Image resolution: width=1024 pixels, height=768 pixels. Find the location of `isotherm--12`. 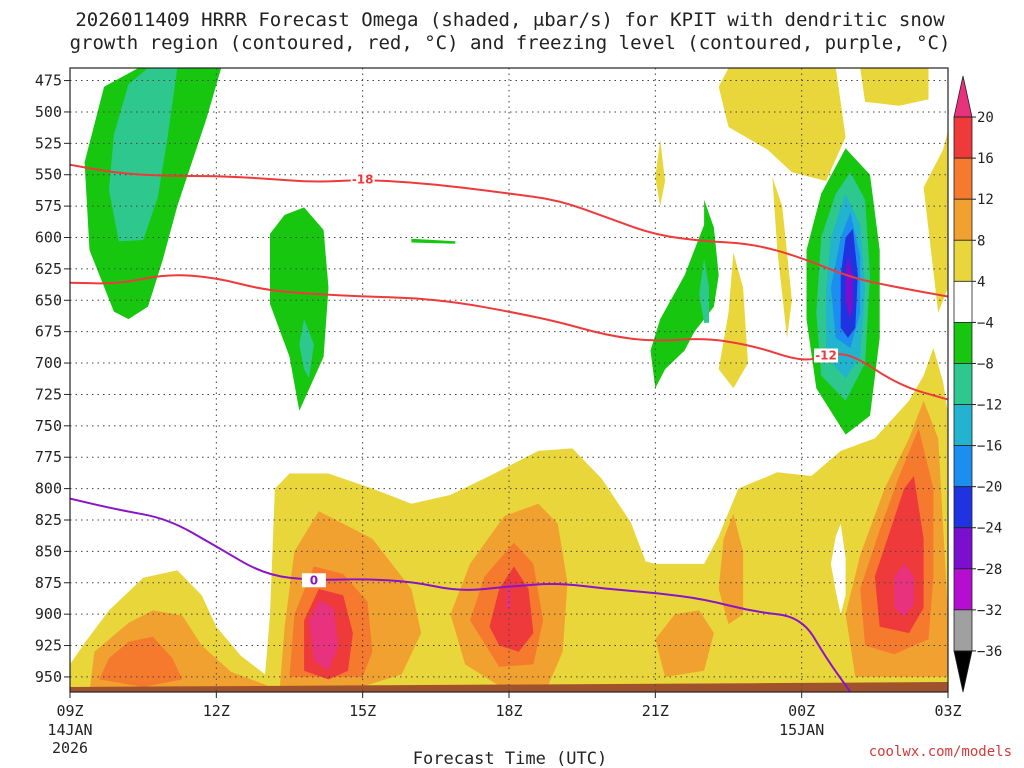

isotherm--12 is located at coordinates (509, 337).